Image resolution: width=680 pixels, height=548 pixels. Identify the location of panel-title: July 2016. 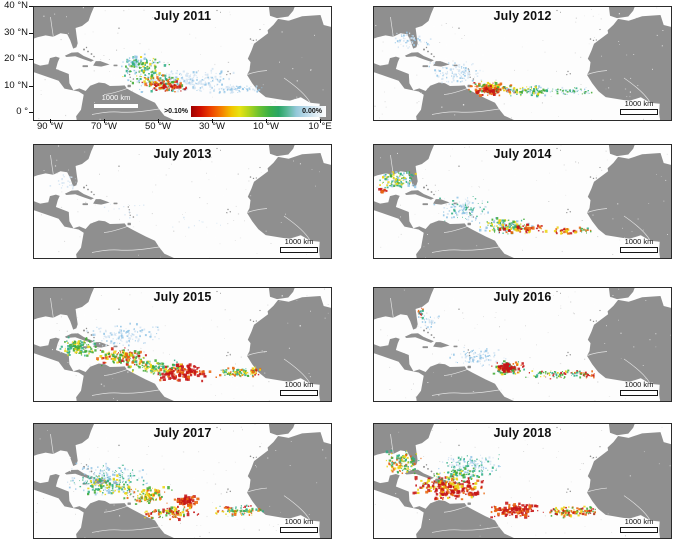
(522, 297).